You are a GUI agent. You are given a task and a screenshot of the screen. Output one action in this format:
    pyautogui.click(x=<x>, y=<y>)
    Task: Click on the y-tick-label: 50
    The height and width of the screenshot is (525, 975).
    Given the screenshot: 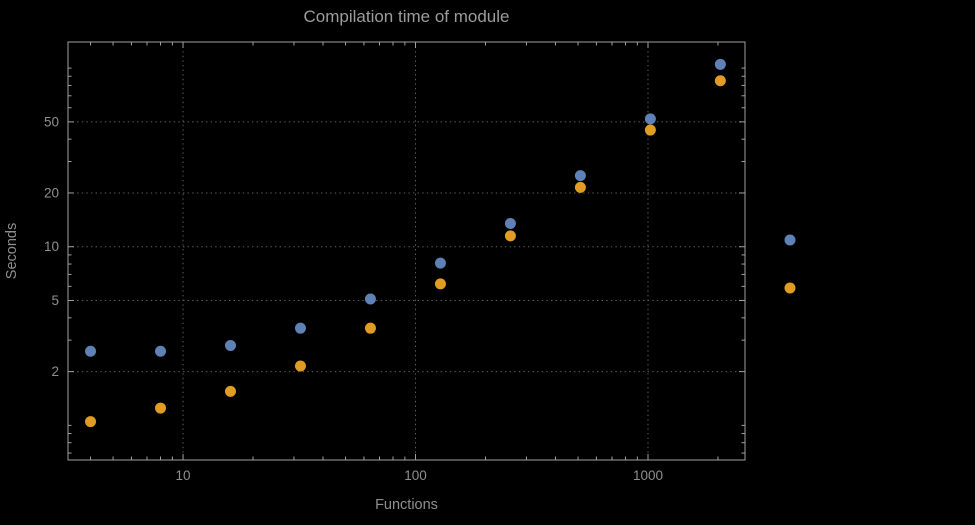 What is the action you would take?
    pyautogui.click(x=51, y=121)
    